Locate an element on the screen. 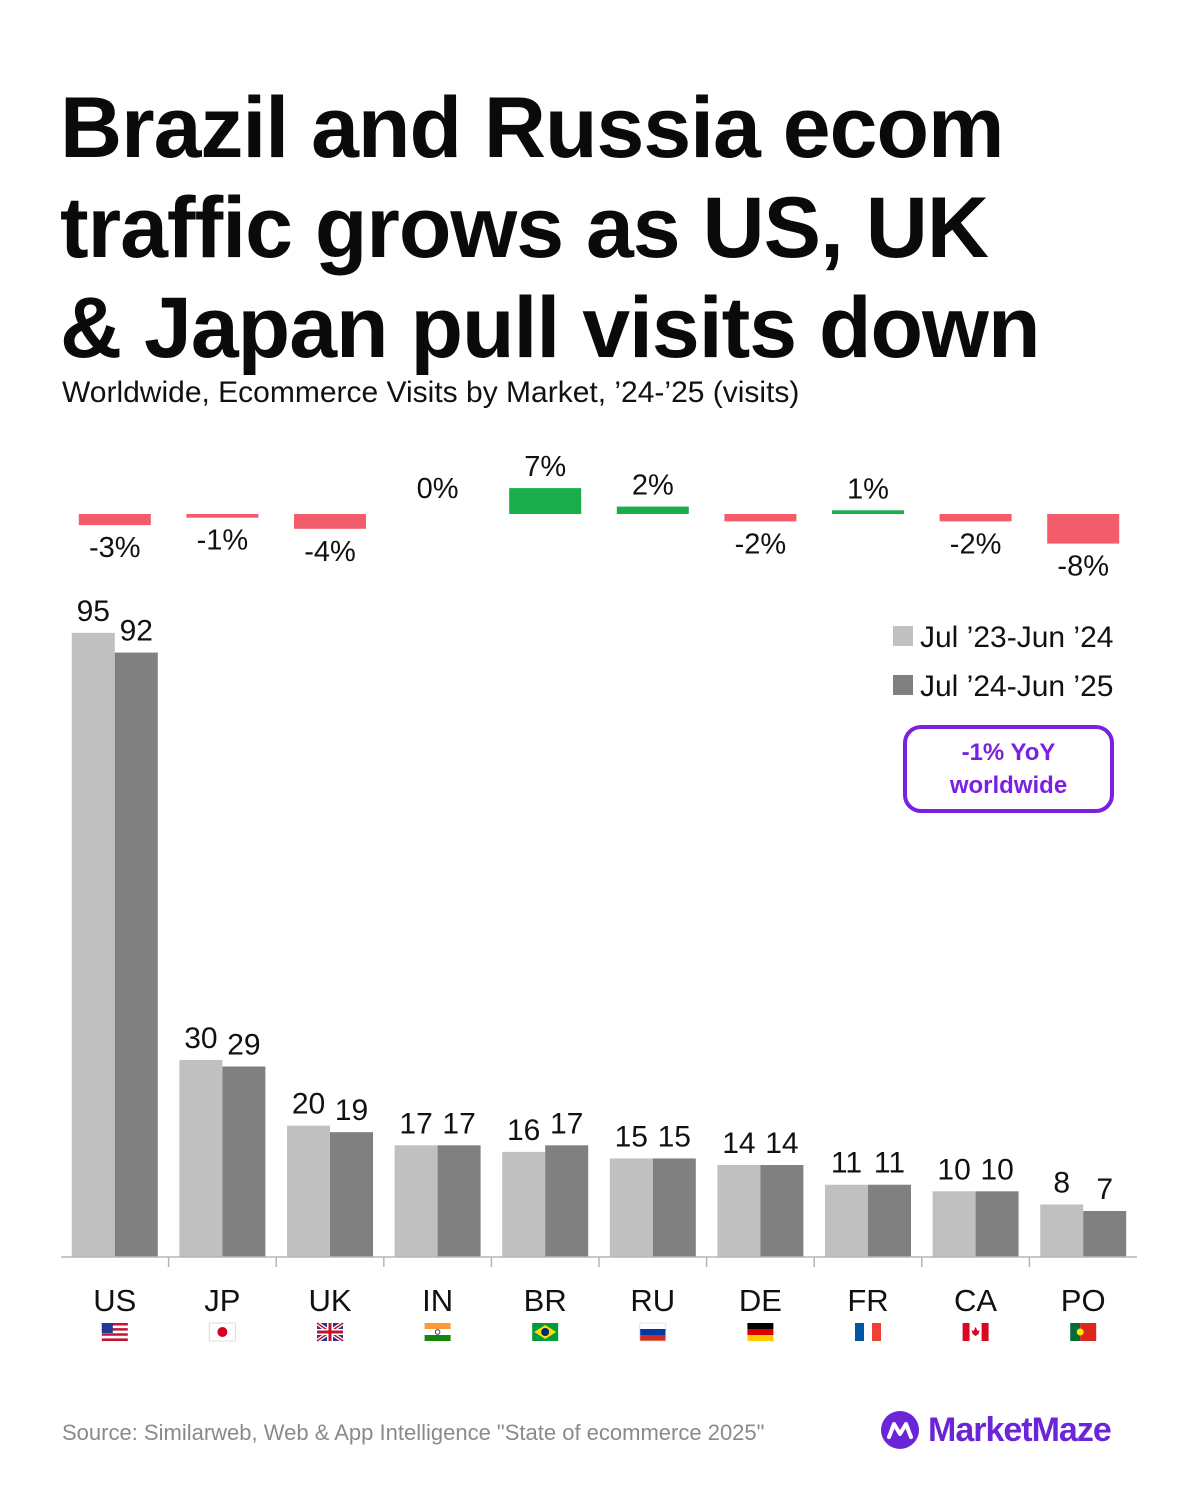  yoy-bar-uk is located at coordinates (330, 521).